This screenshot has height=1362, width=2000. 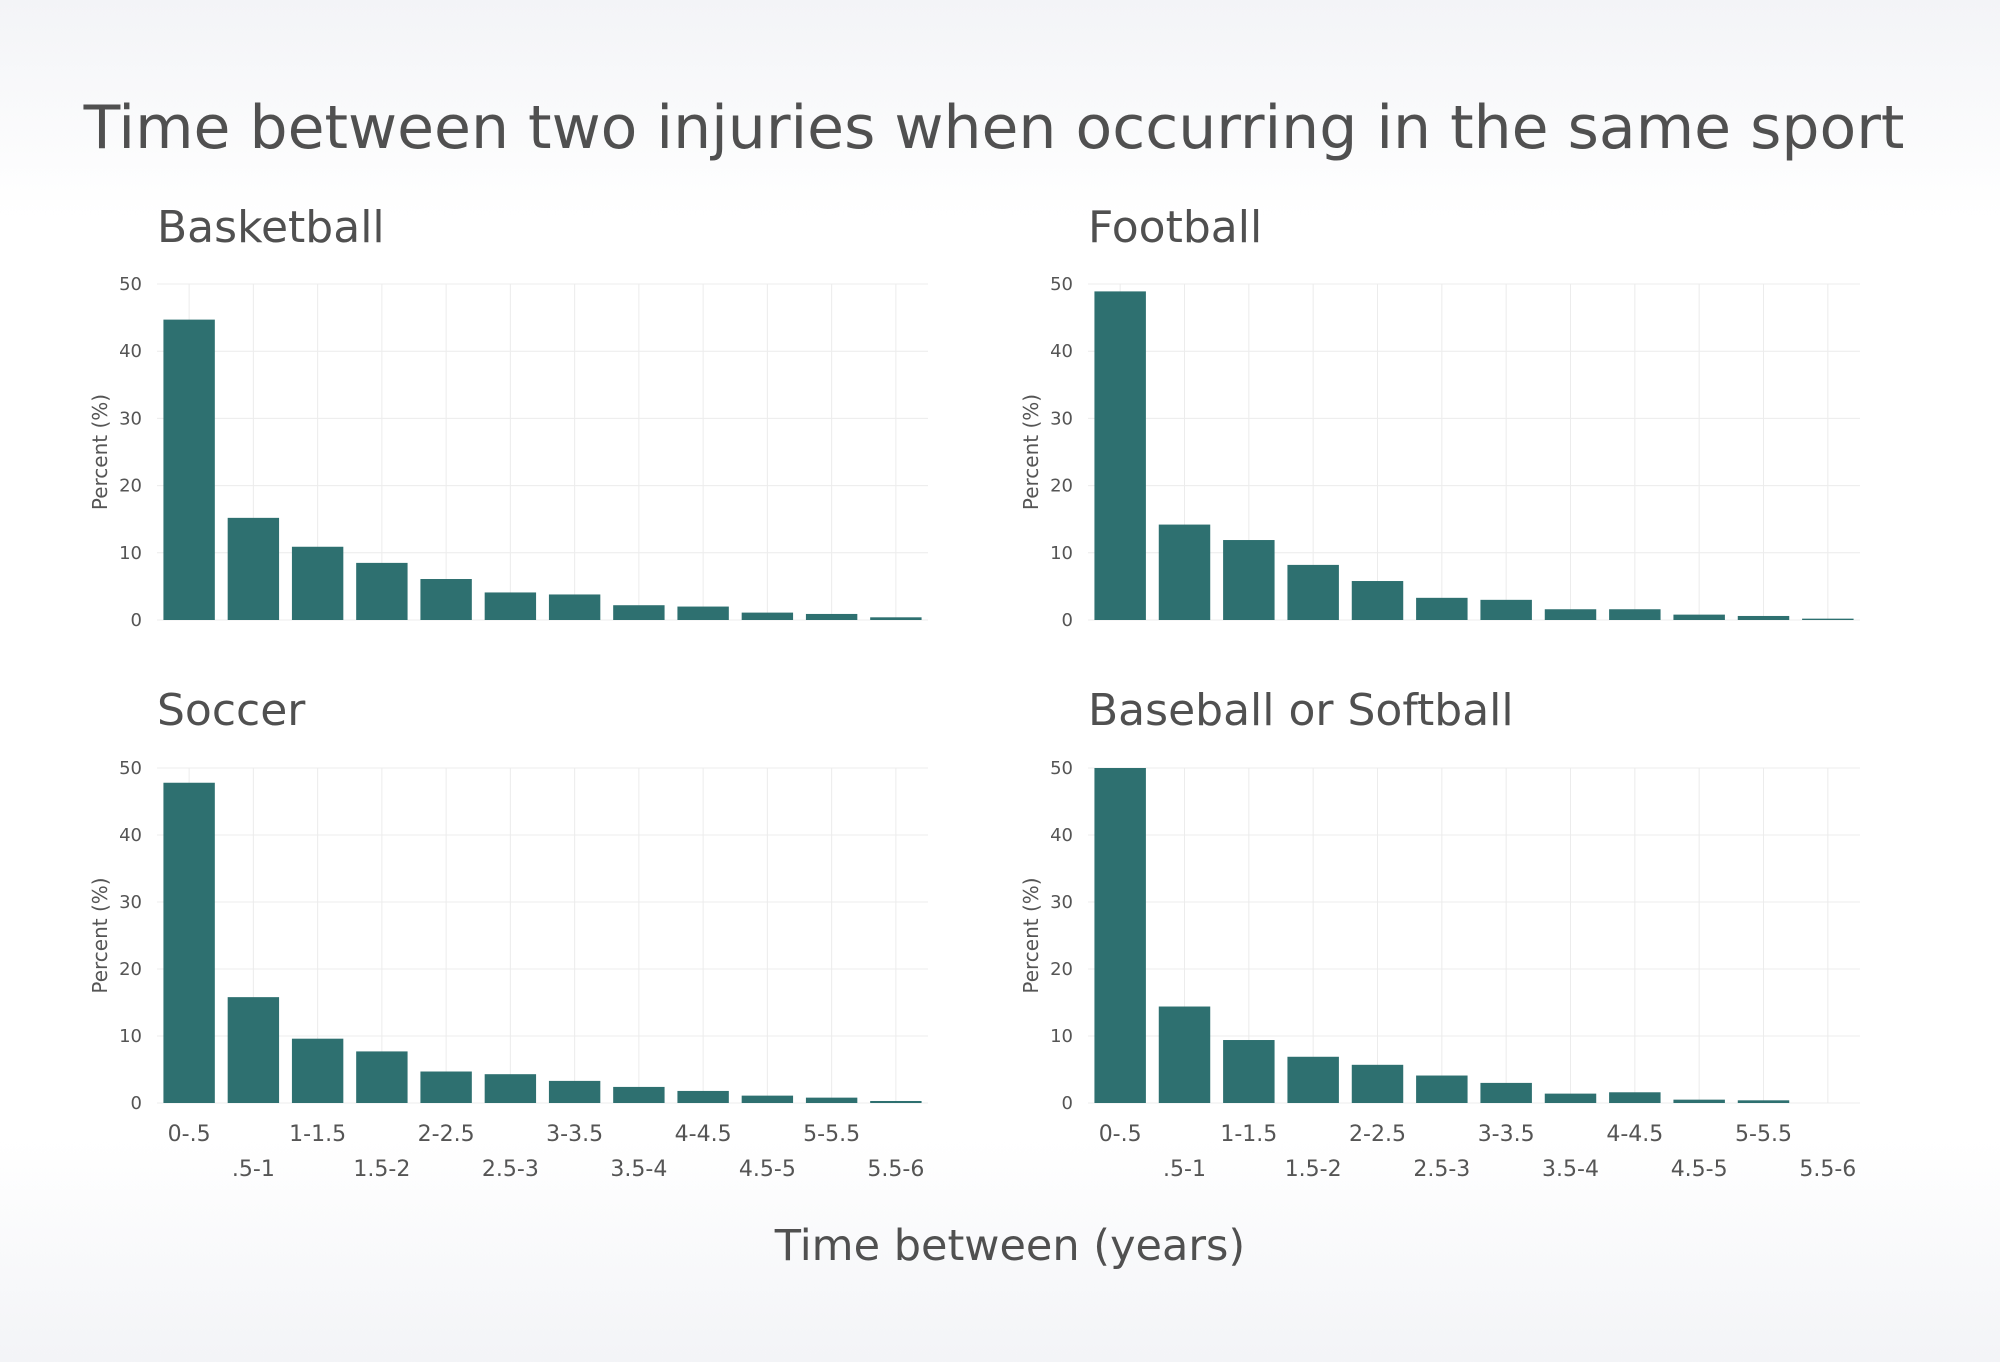 What do you see at coordinates (767, 1169) in the screenshot?
I see `x-tick-label: 4.5-5` at bounding box center [767, 1169].